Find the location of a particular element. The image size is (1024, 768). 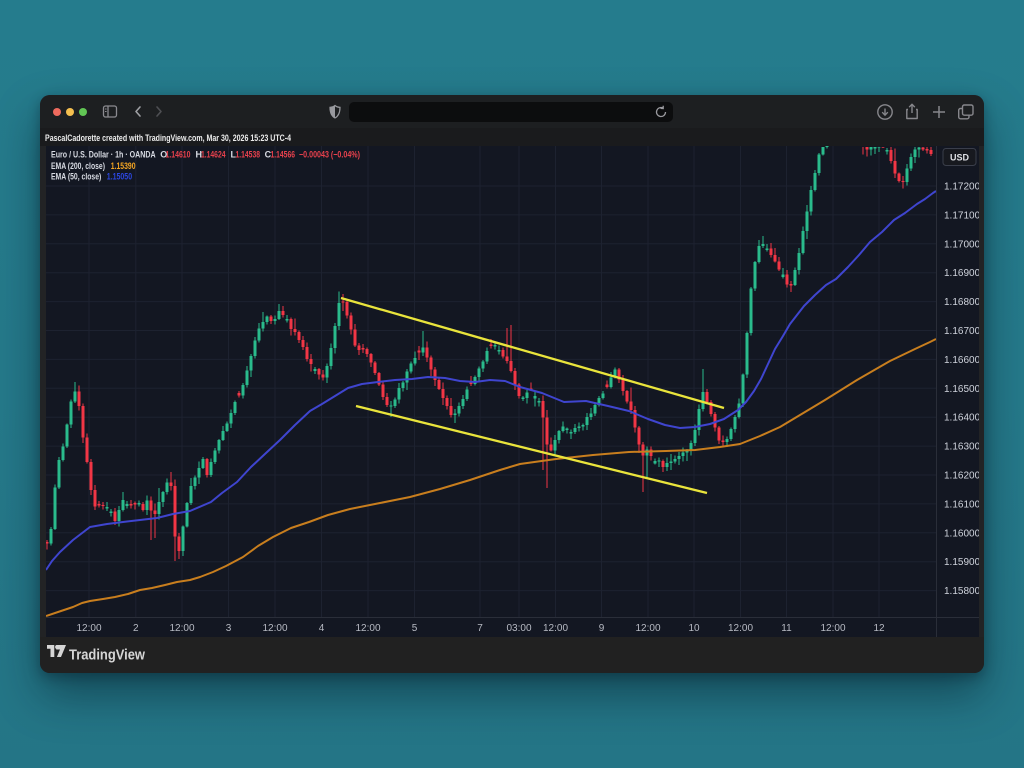

svg-text: 1.16900 is located at coordinates (961, 273).